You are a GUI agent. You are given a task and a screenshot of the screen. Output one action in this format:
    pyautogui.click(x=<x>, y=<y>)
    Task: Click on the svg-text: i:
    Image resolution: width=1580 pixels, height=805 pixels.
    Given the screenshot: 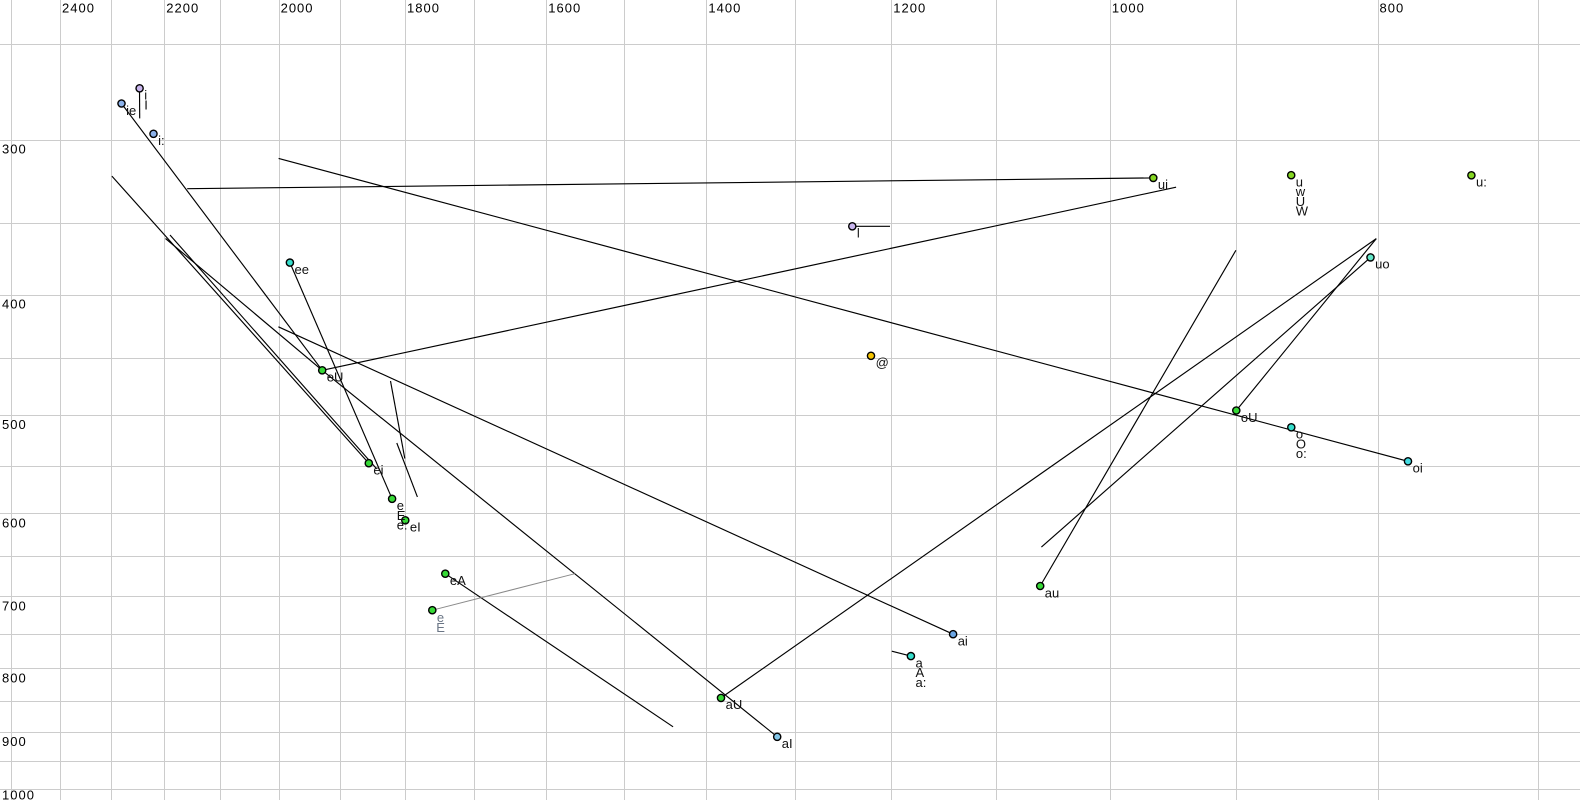 What is the action you would take?
    pyautogui.click(x=161, y=140)
    